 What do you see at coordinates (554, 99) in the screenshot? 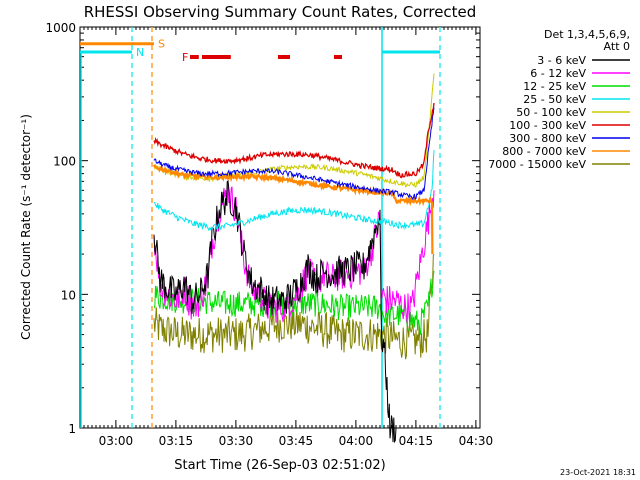
I see `legend-label: 25 - 50 keV` at bounding box center [554, 99].